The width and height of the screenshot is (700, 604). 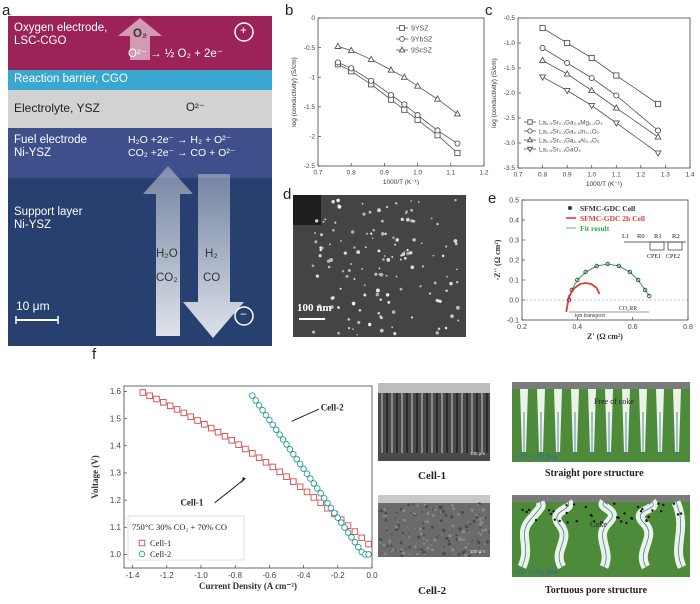 I want to click on y-tick-label: -3.5, so click(x=510, y=168).